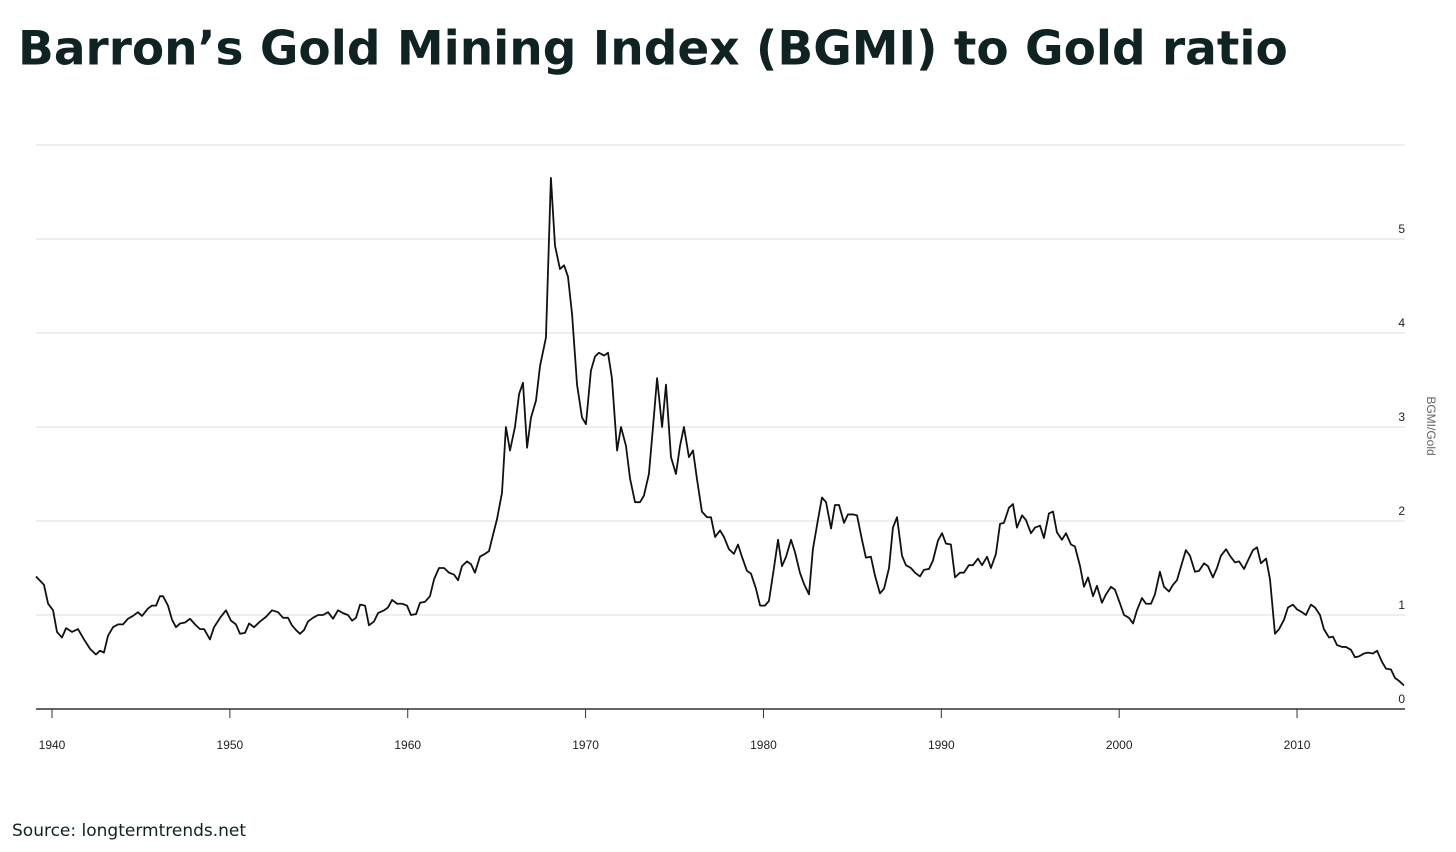  I want to click on x-tick-label: 1990, so click(941, 745).